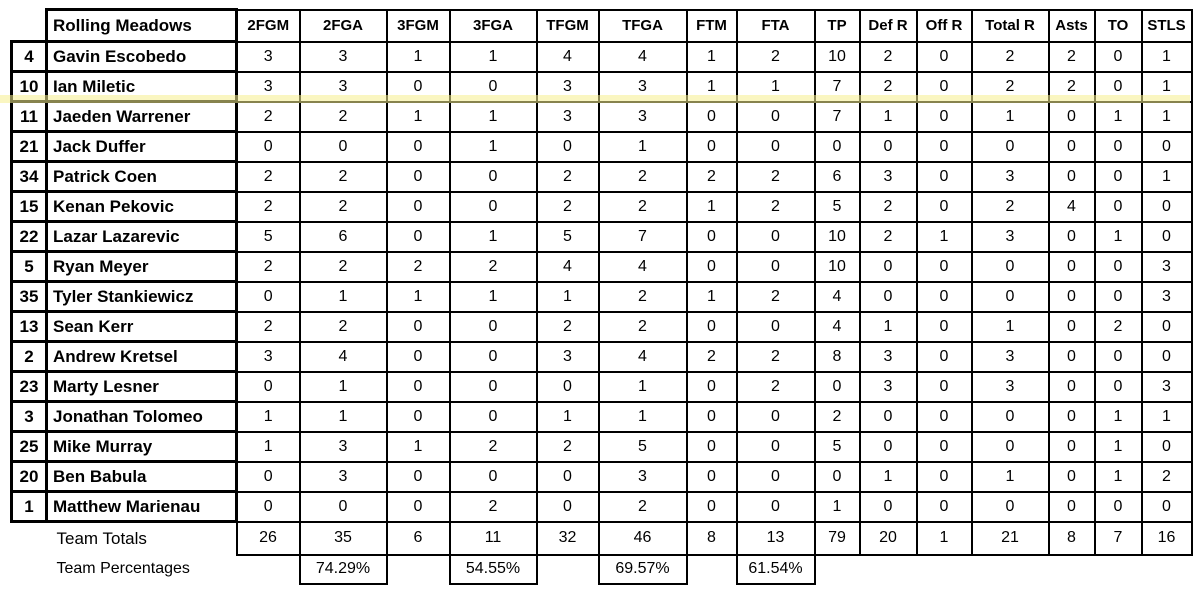  I want to click on player-number: 35, so click(29, 296).